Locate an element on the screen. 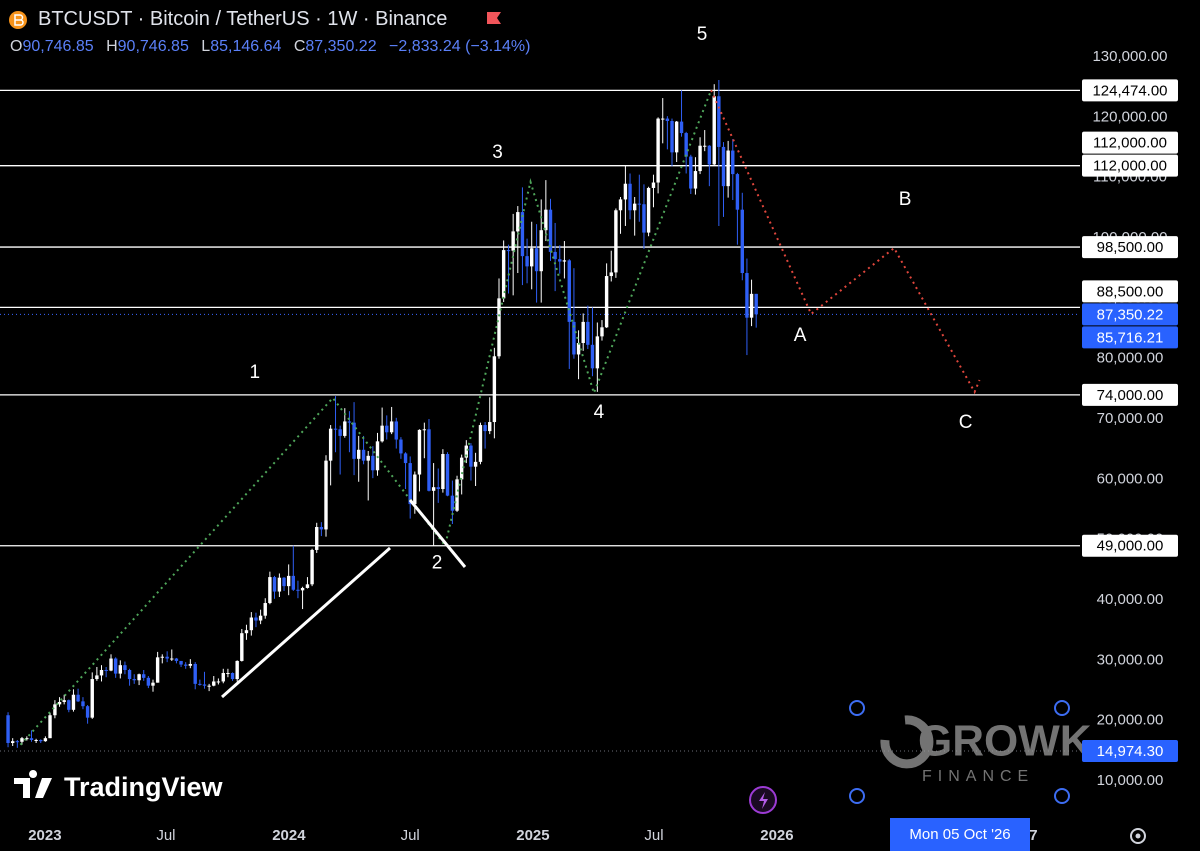 The image size is (1200, 851). settings-icon is located at coordinates (1138, 836).